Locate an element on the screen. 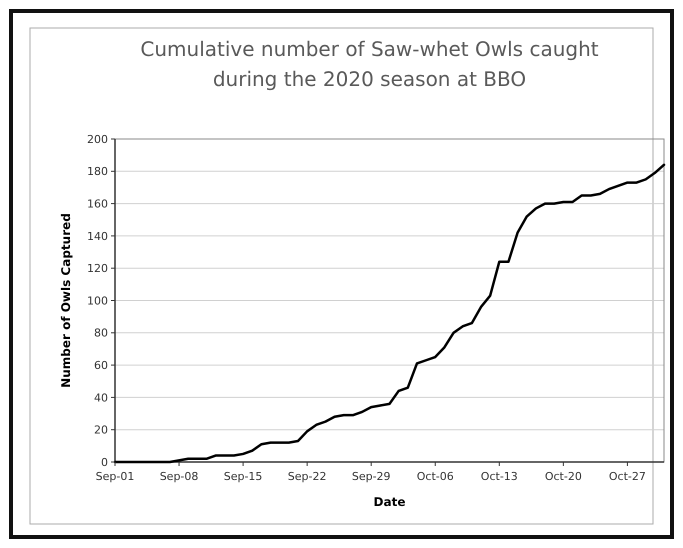  y-tick-label: 100 is located at coordinates (97, 301).